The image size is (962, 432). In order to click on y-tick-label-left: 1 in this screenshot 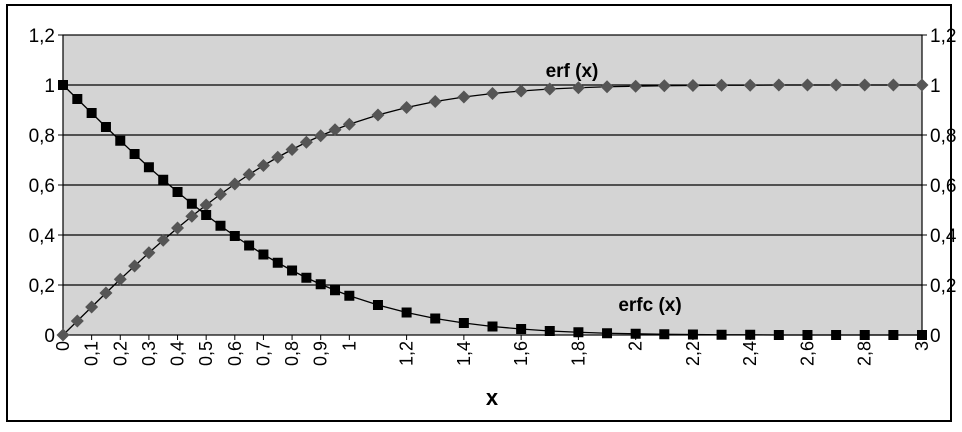, I will do `click(49, 86)`.